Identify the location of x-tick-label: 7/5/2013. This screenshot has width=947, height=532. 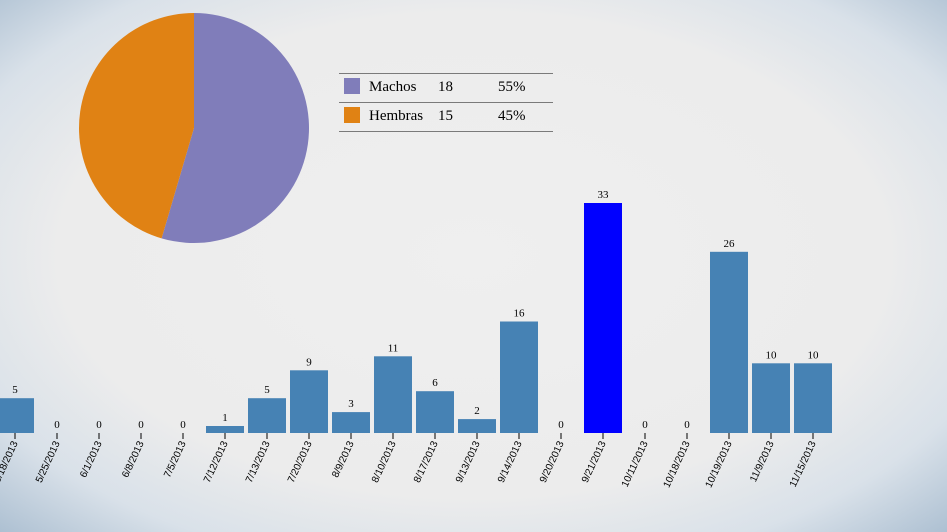
(175, 459).